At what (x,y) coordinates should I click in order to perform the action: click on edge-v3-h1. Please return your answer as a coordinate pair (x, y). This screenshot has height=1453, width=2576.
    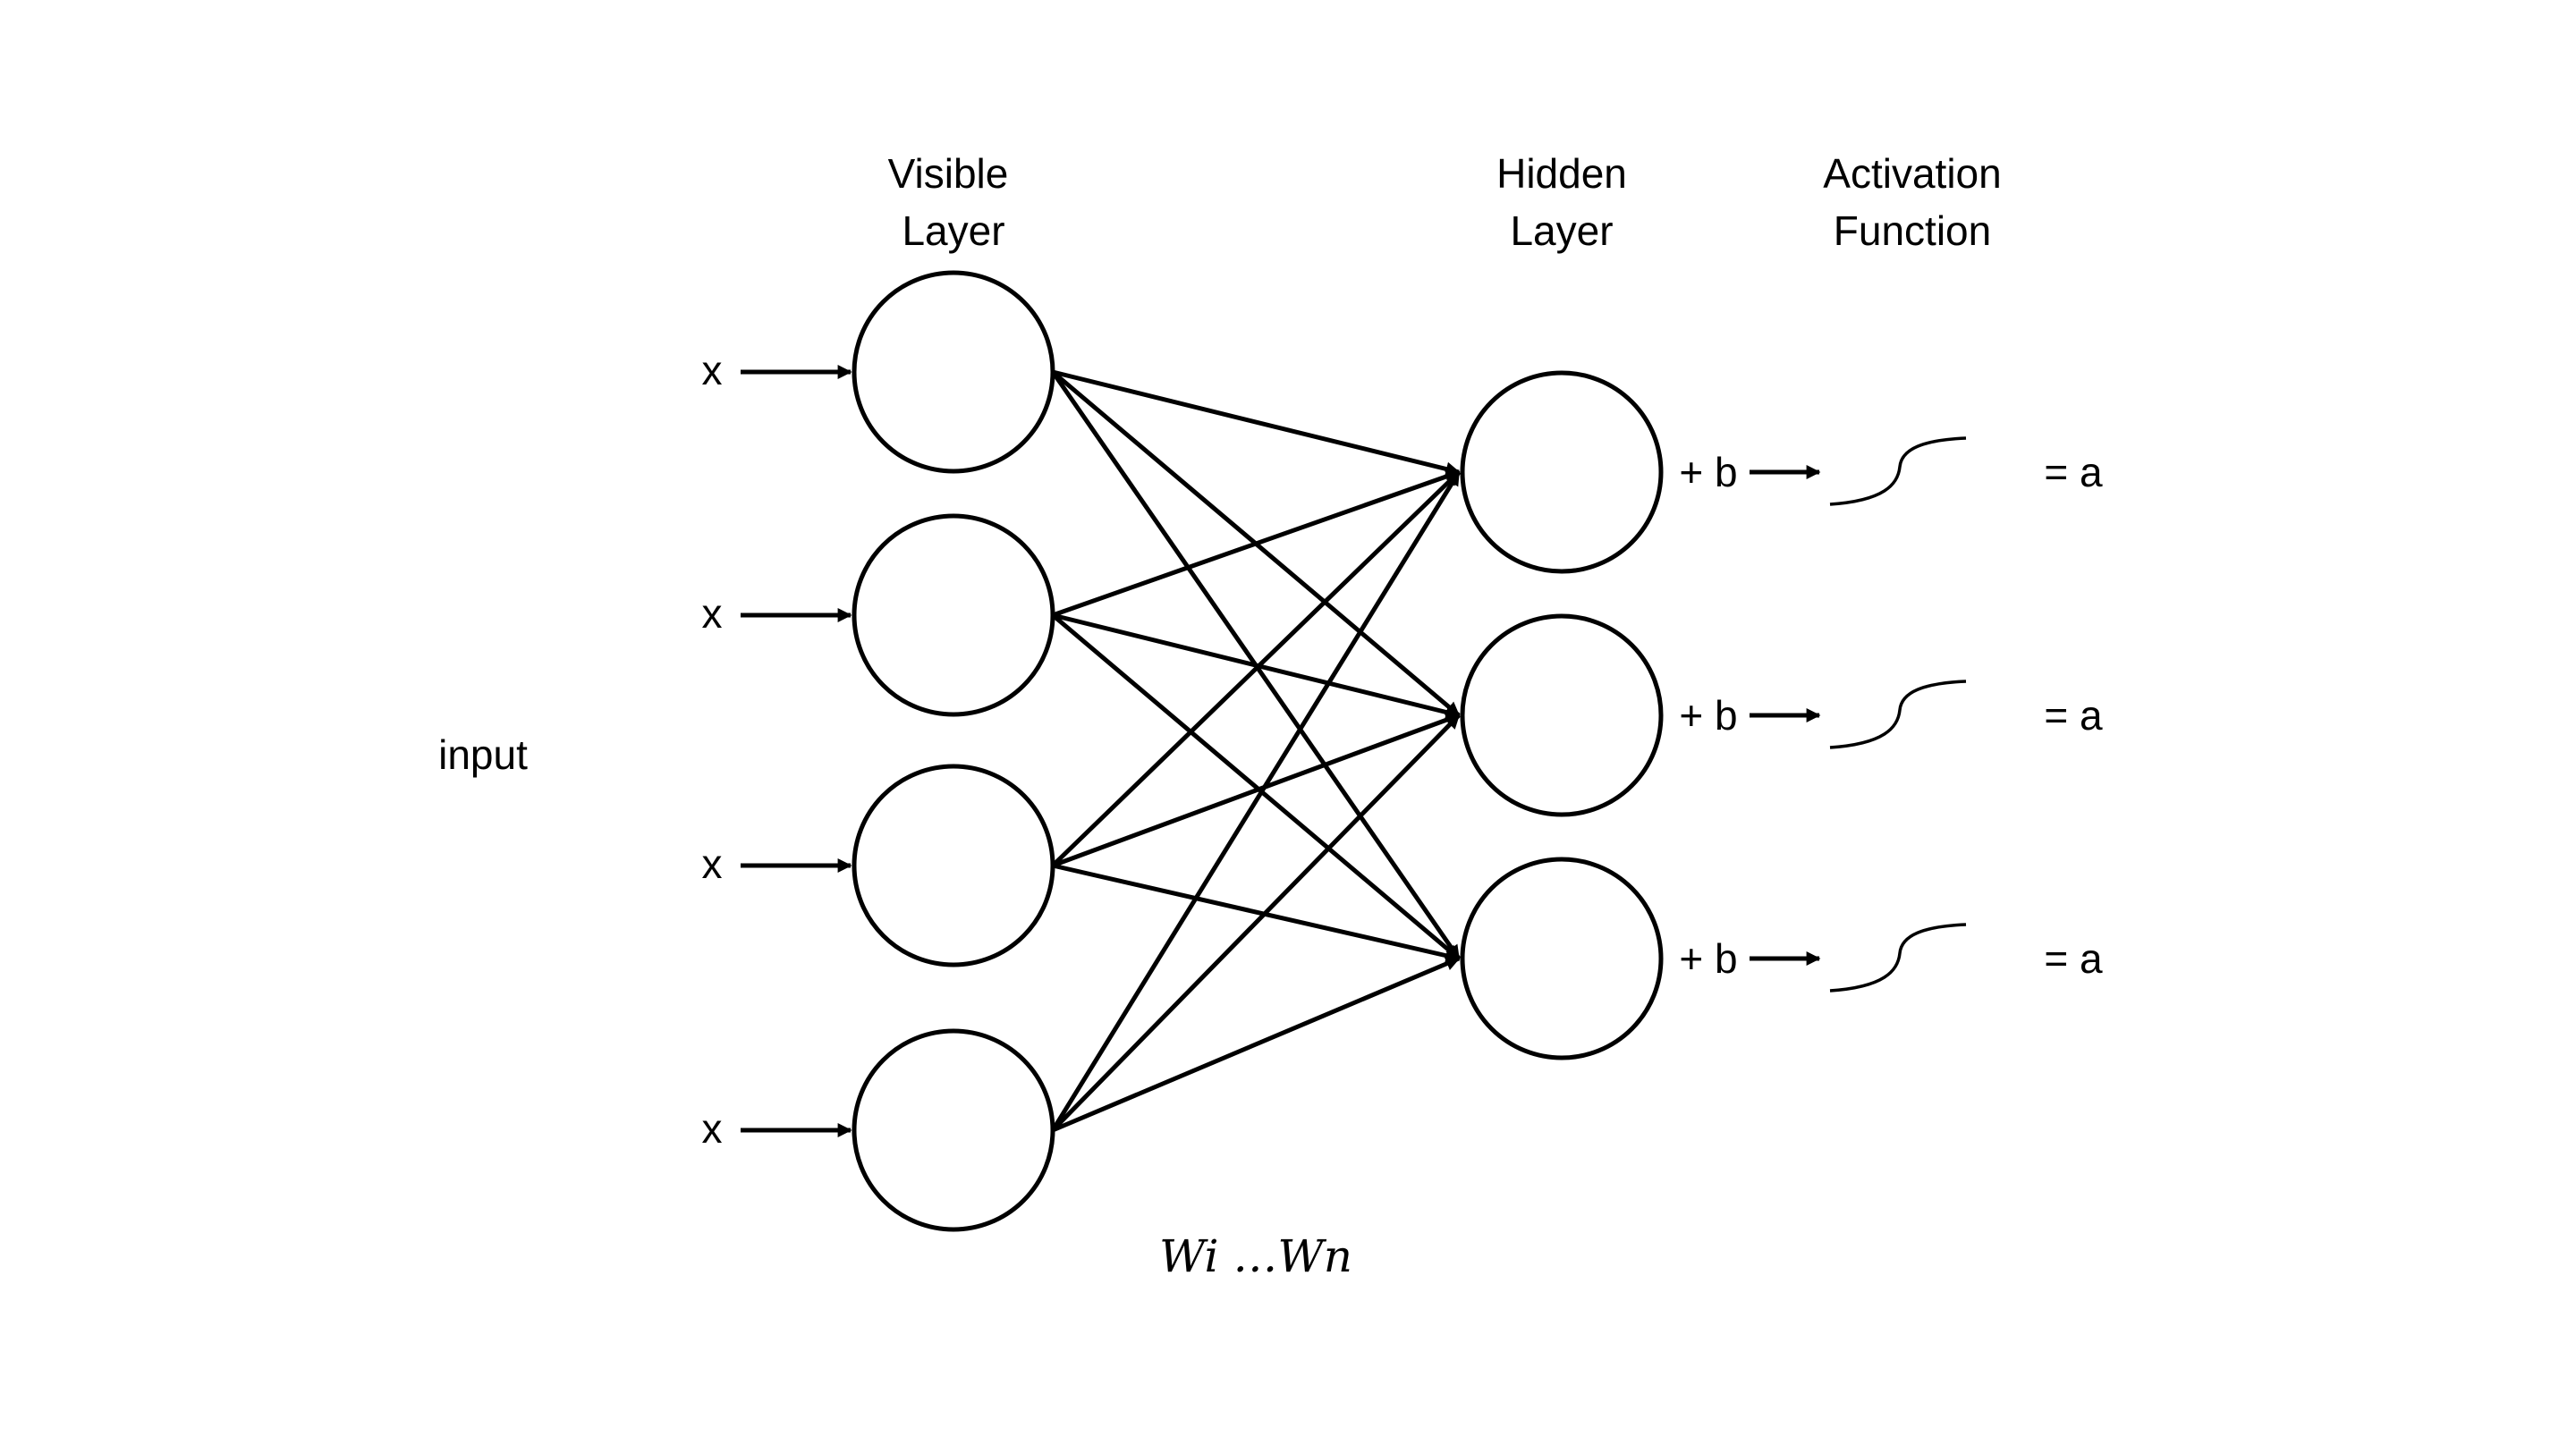
    Looking at the image, I should click on (1256, 668).